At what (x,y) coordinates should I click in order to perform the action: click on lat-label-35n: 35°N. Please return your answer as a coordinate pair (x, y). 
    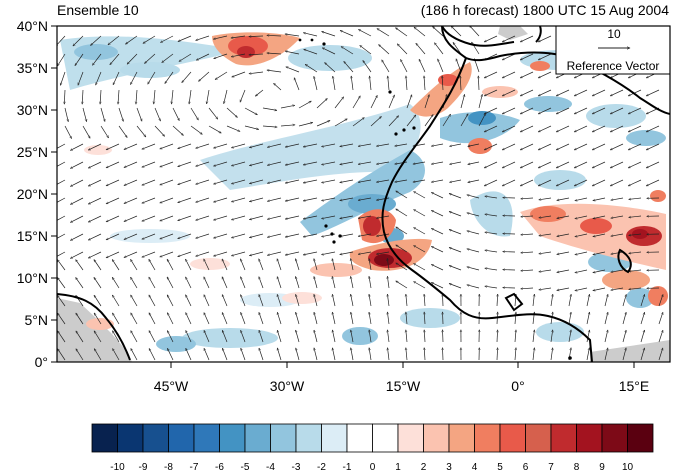
    Looking at the image, I should click on (32, 68).